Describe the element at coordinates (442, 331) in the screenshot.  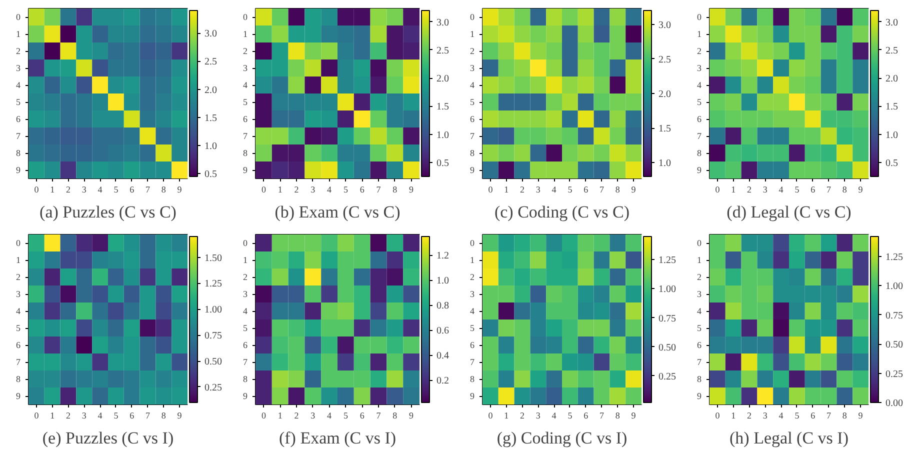
I see `color-bar-label: 0.6` at that location.